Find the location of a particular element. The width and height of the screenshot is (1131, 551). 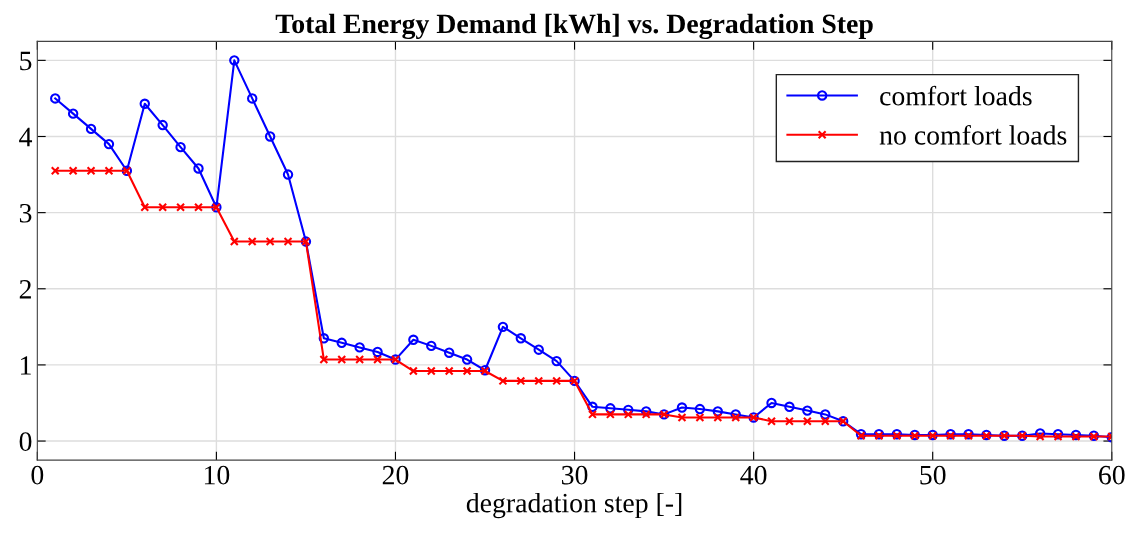

x-tick-label: 30 is located at coordinates (574, 475).